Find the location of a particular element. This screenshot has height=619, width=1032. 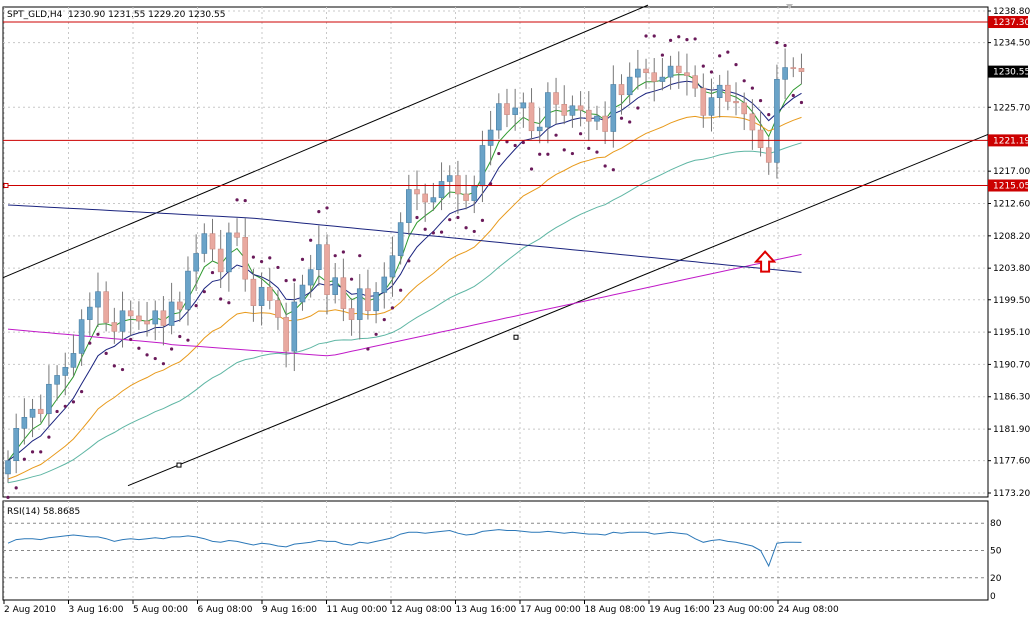

x-tick-label: 18 Aug 08:00 is located at coordinates (615, 610).